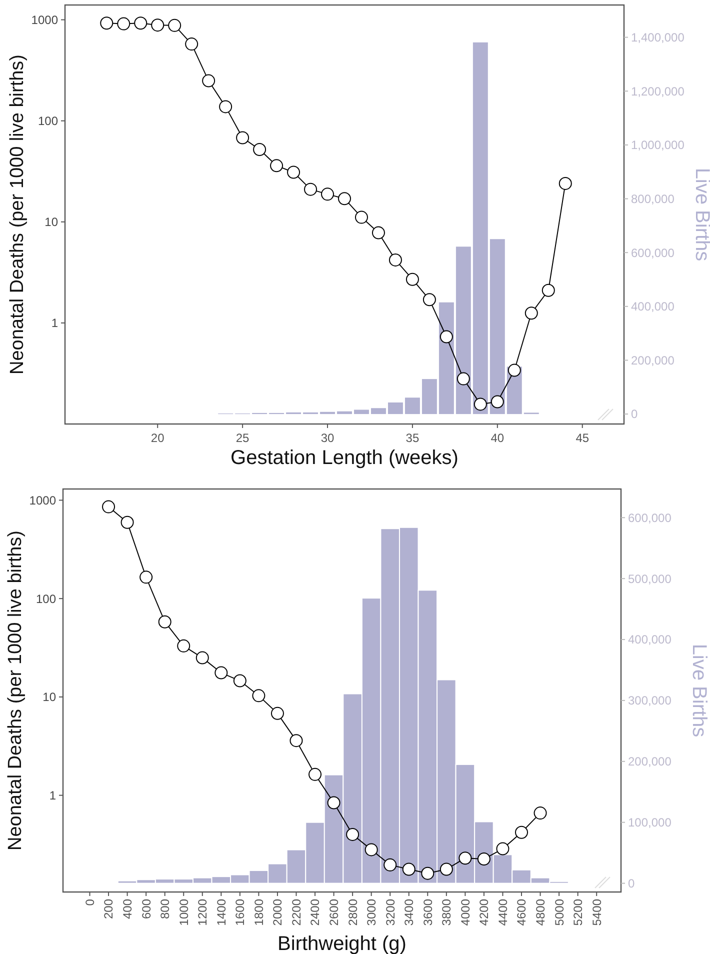 The image size is (710, 954). I want to click on x-tick-label: 4200, so click(484, 912).